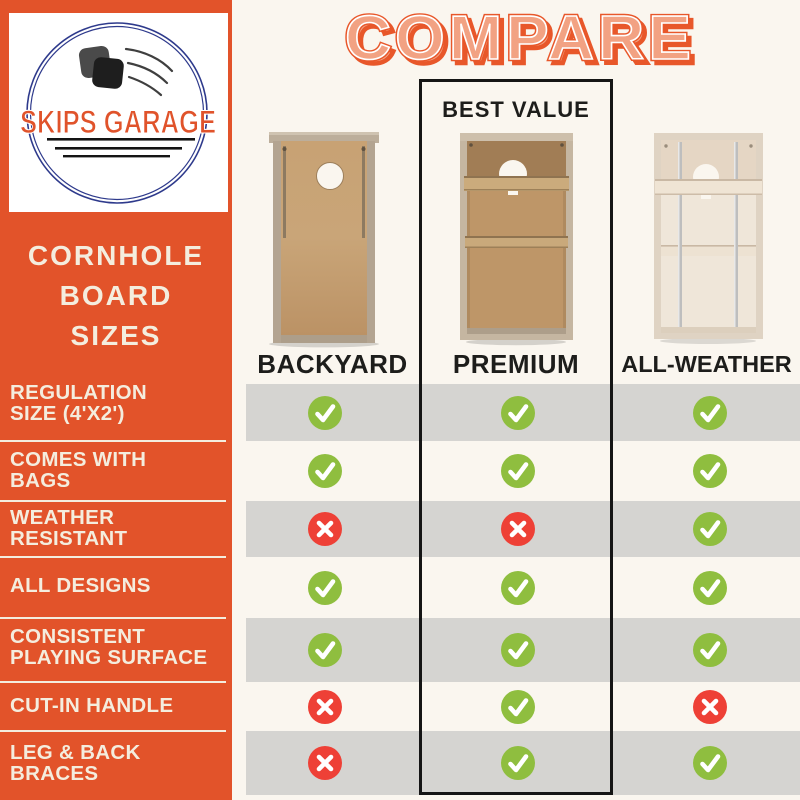 This screenshot has height=800, width=800. Describe the element at coordinates (75, 752) in the screenshot. I see `feature-label-line: LEG & BACK` at that location.